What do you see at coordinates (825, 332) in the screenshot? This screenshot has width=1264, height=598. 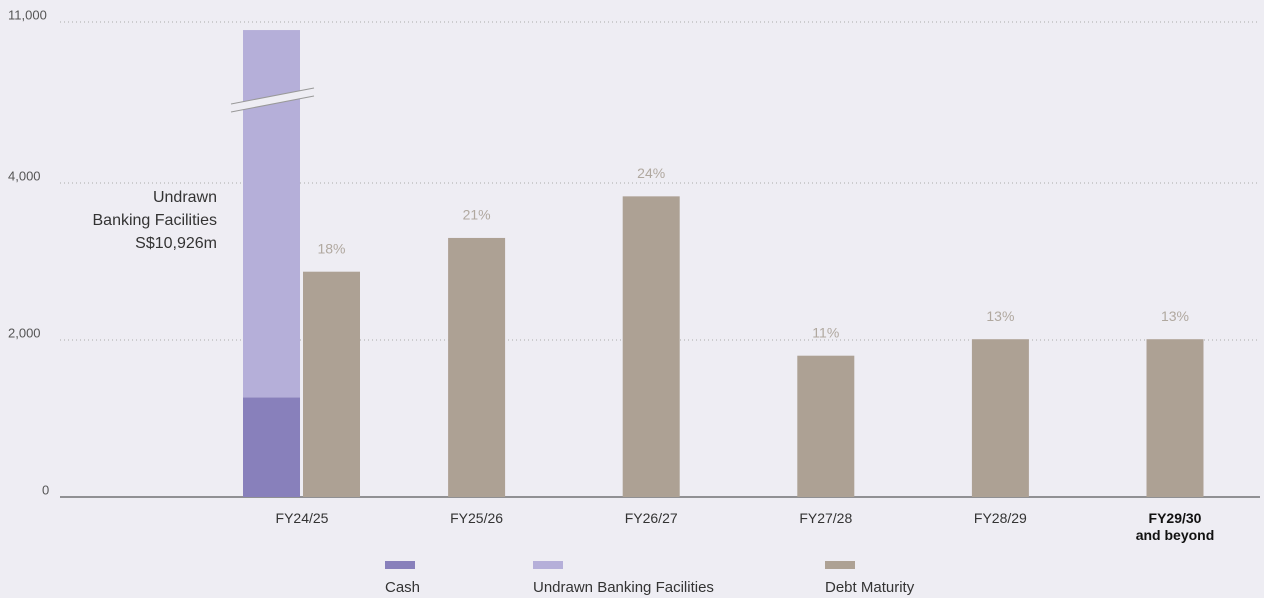 I see `share-label: 11%` at bounding box center [825, 332].